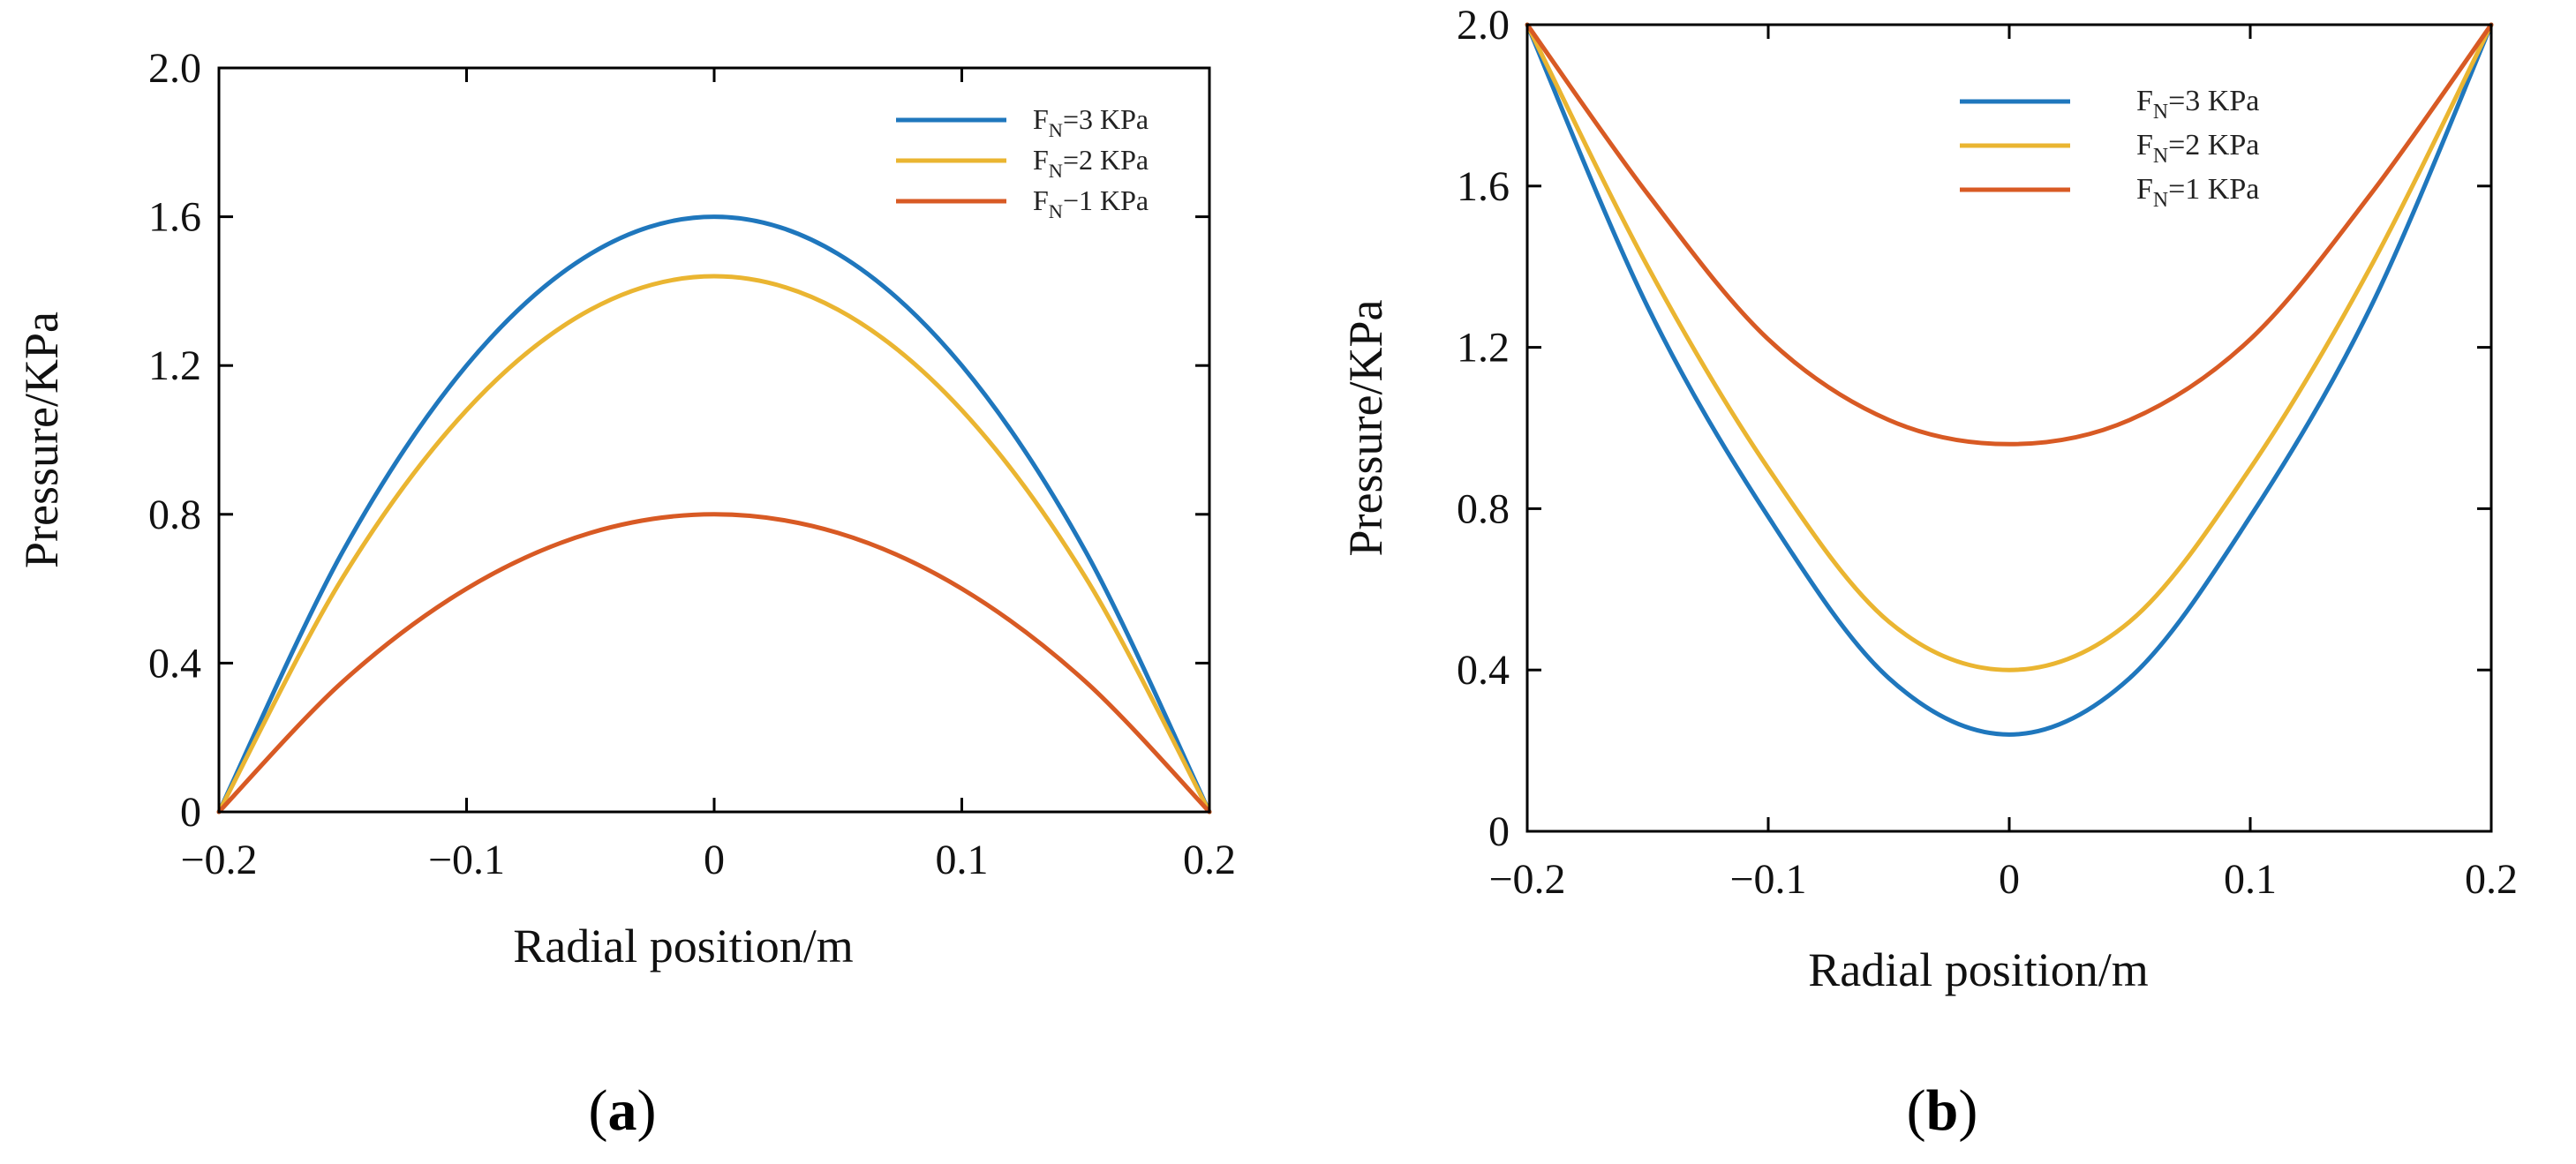 The width and height of the screenshot is (2576, 1164). I want to click on x-tick-label-b: 0.2, so click(2492, 879).